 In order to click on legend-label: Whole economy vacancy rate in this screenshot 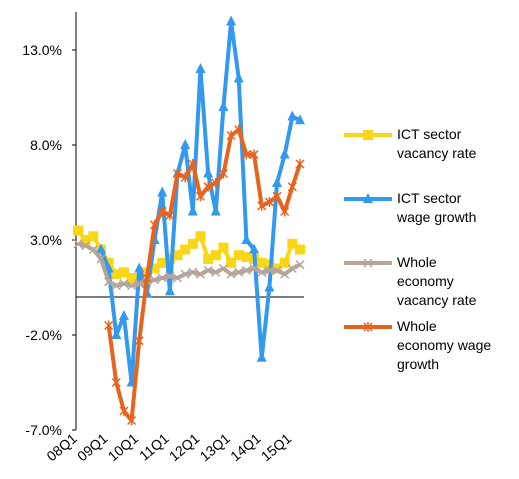, I will do `click(437, 281)`.